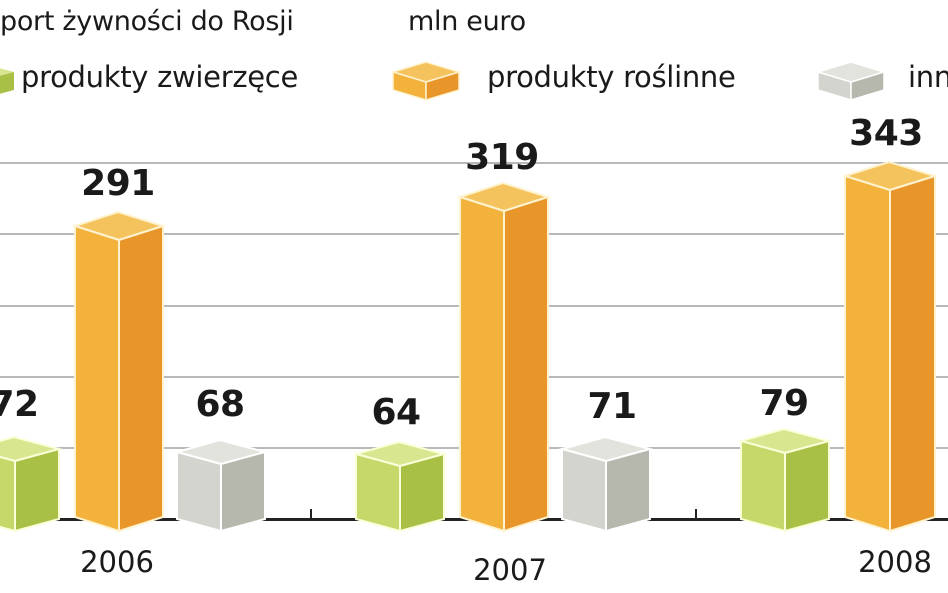  What do you see at coordinates (220, 404) in the screenshot?
I see `value-label-2006-other: 68` at bounding box center [220, 404].